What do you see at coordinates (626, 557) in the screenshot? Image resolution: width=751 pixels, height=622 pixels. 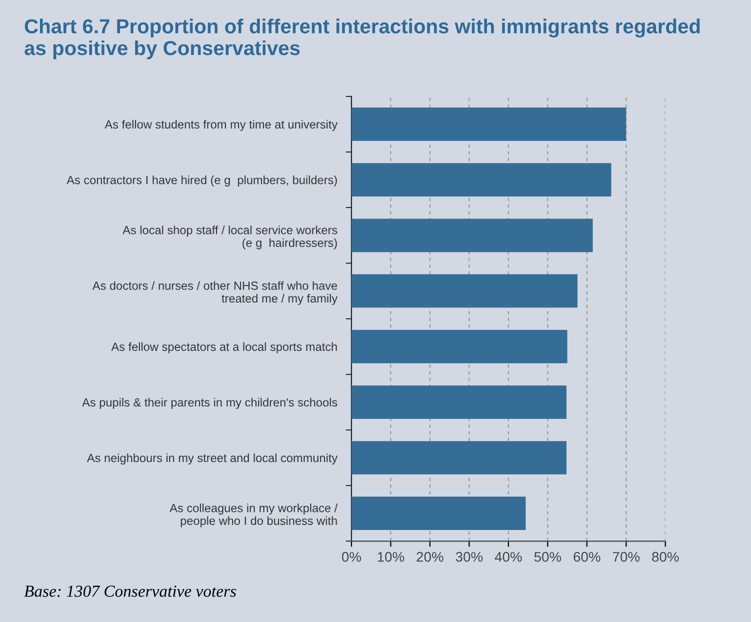 I see `x-tick-label: 70%` at bounding box center [626, 557].